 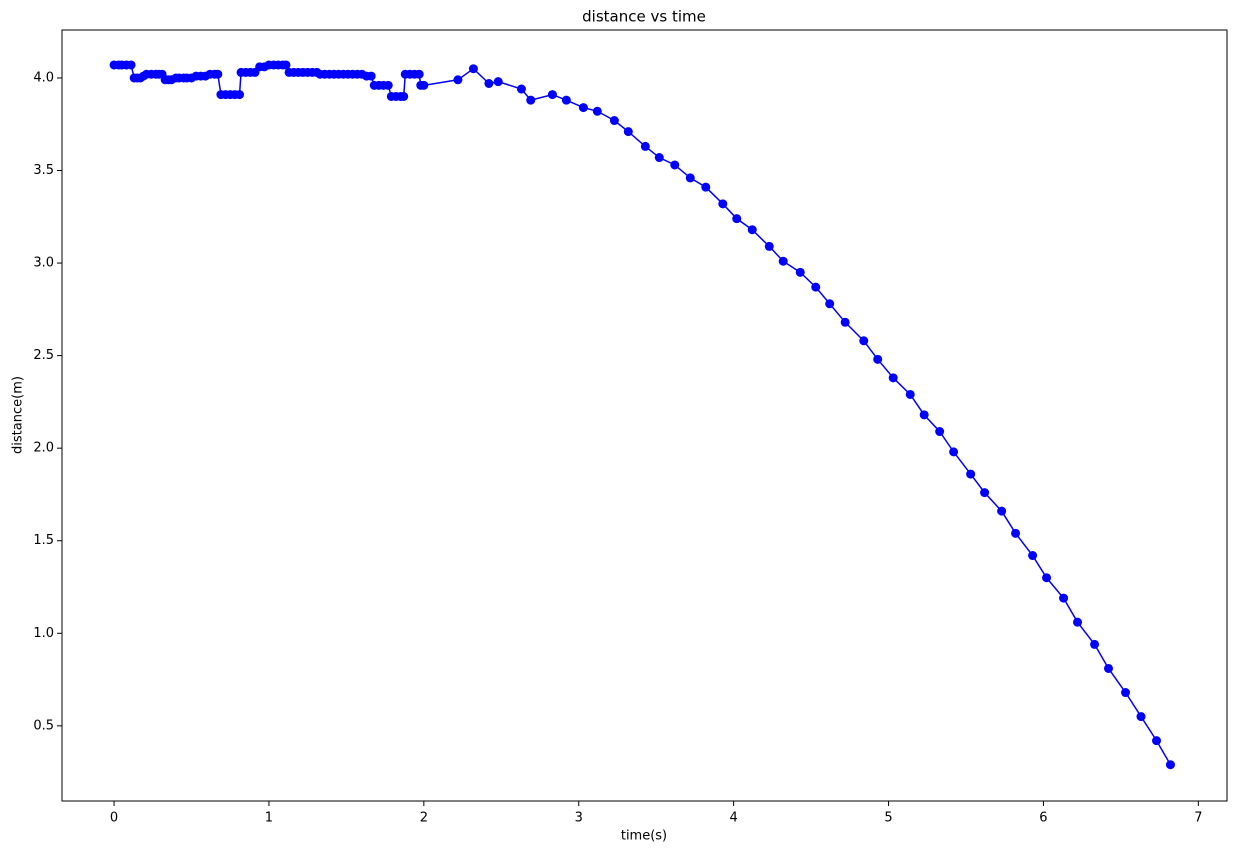 I want to click on y-tick-label: 0.5, so click(x=43, y=725).